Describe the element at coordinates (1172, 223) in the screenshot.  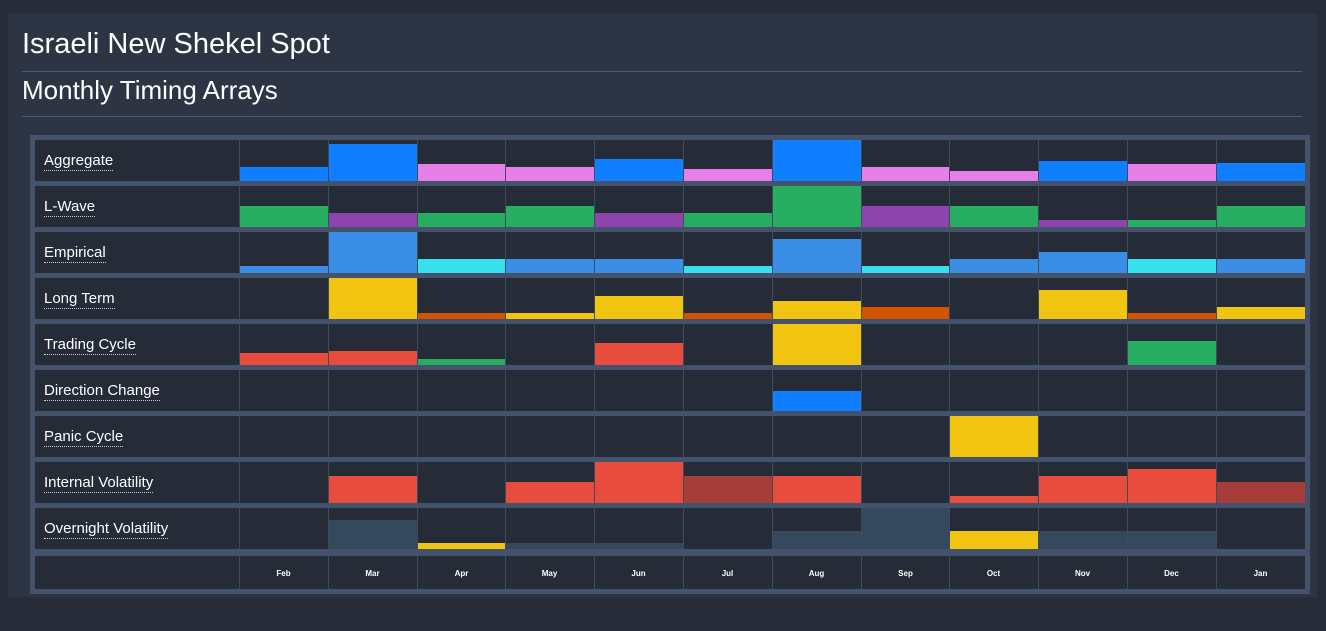
I see `bar-l-wave-dec` at that location.